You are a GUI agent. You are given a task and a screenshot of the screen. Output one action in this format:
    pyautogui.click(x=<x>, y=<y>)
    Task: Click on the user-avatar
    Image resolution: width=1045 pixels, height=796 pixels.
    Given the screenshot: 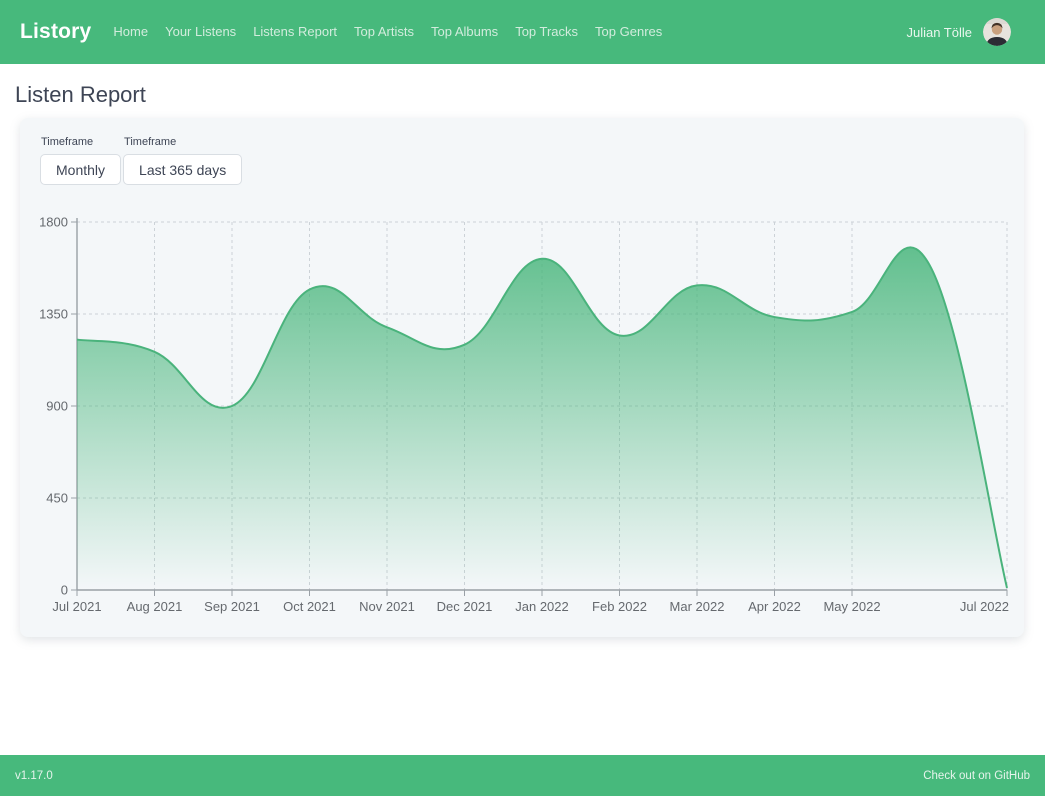 What is the action you would take?
    pyautogui.click(x=997, y=32)
    